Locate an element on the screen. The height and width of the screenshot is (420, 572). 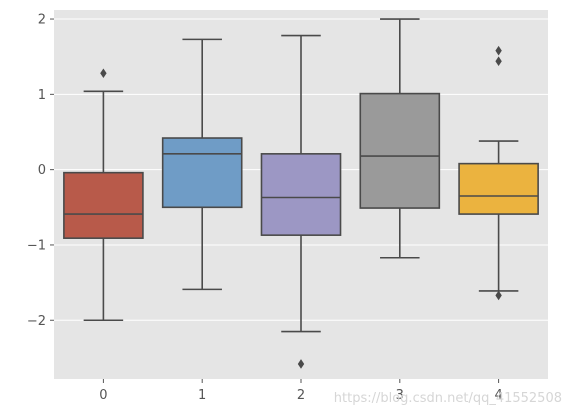
x-tick-label: 0 is located at coordinates (103, 395).